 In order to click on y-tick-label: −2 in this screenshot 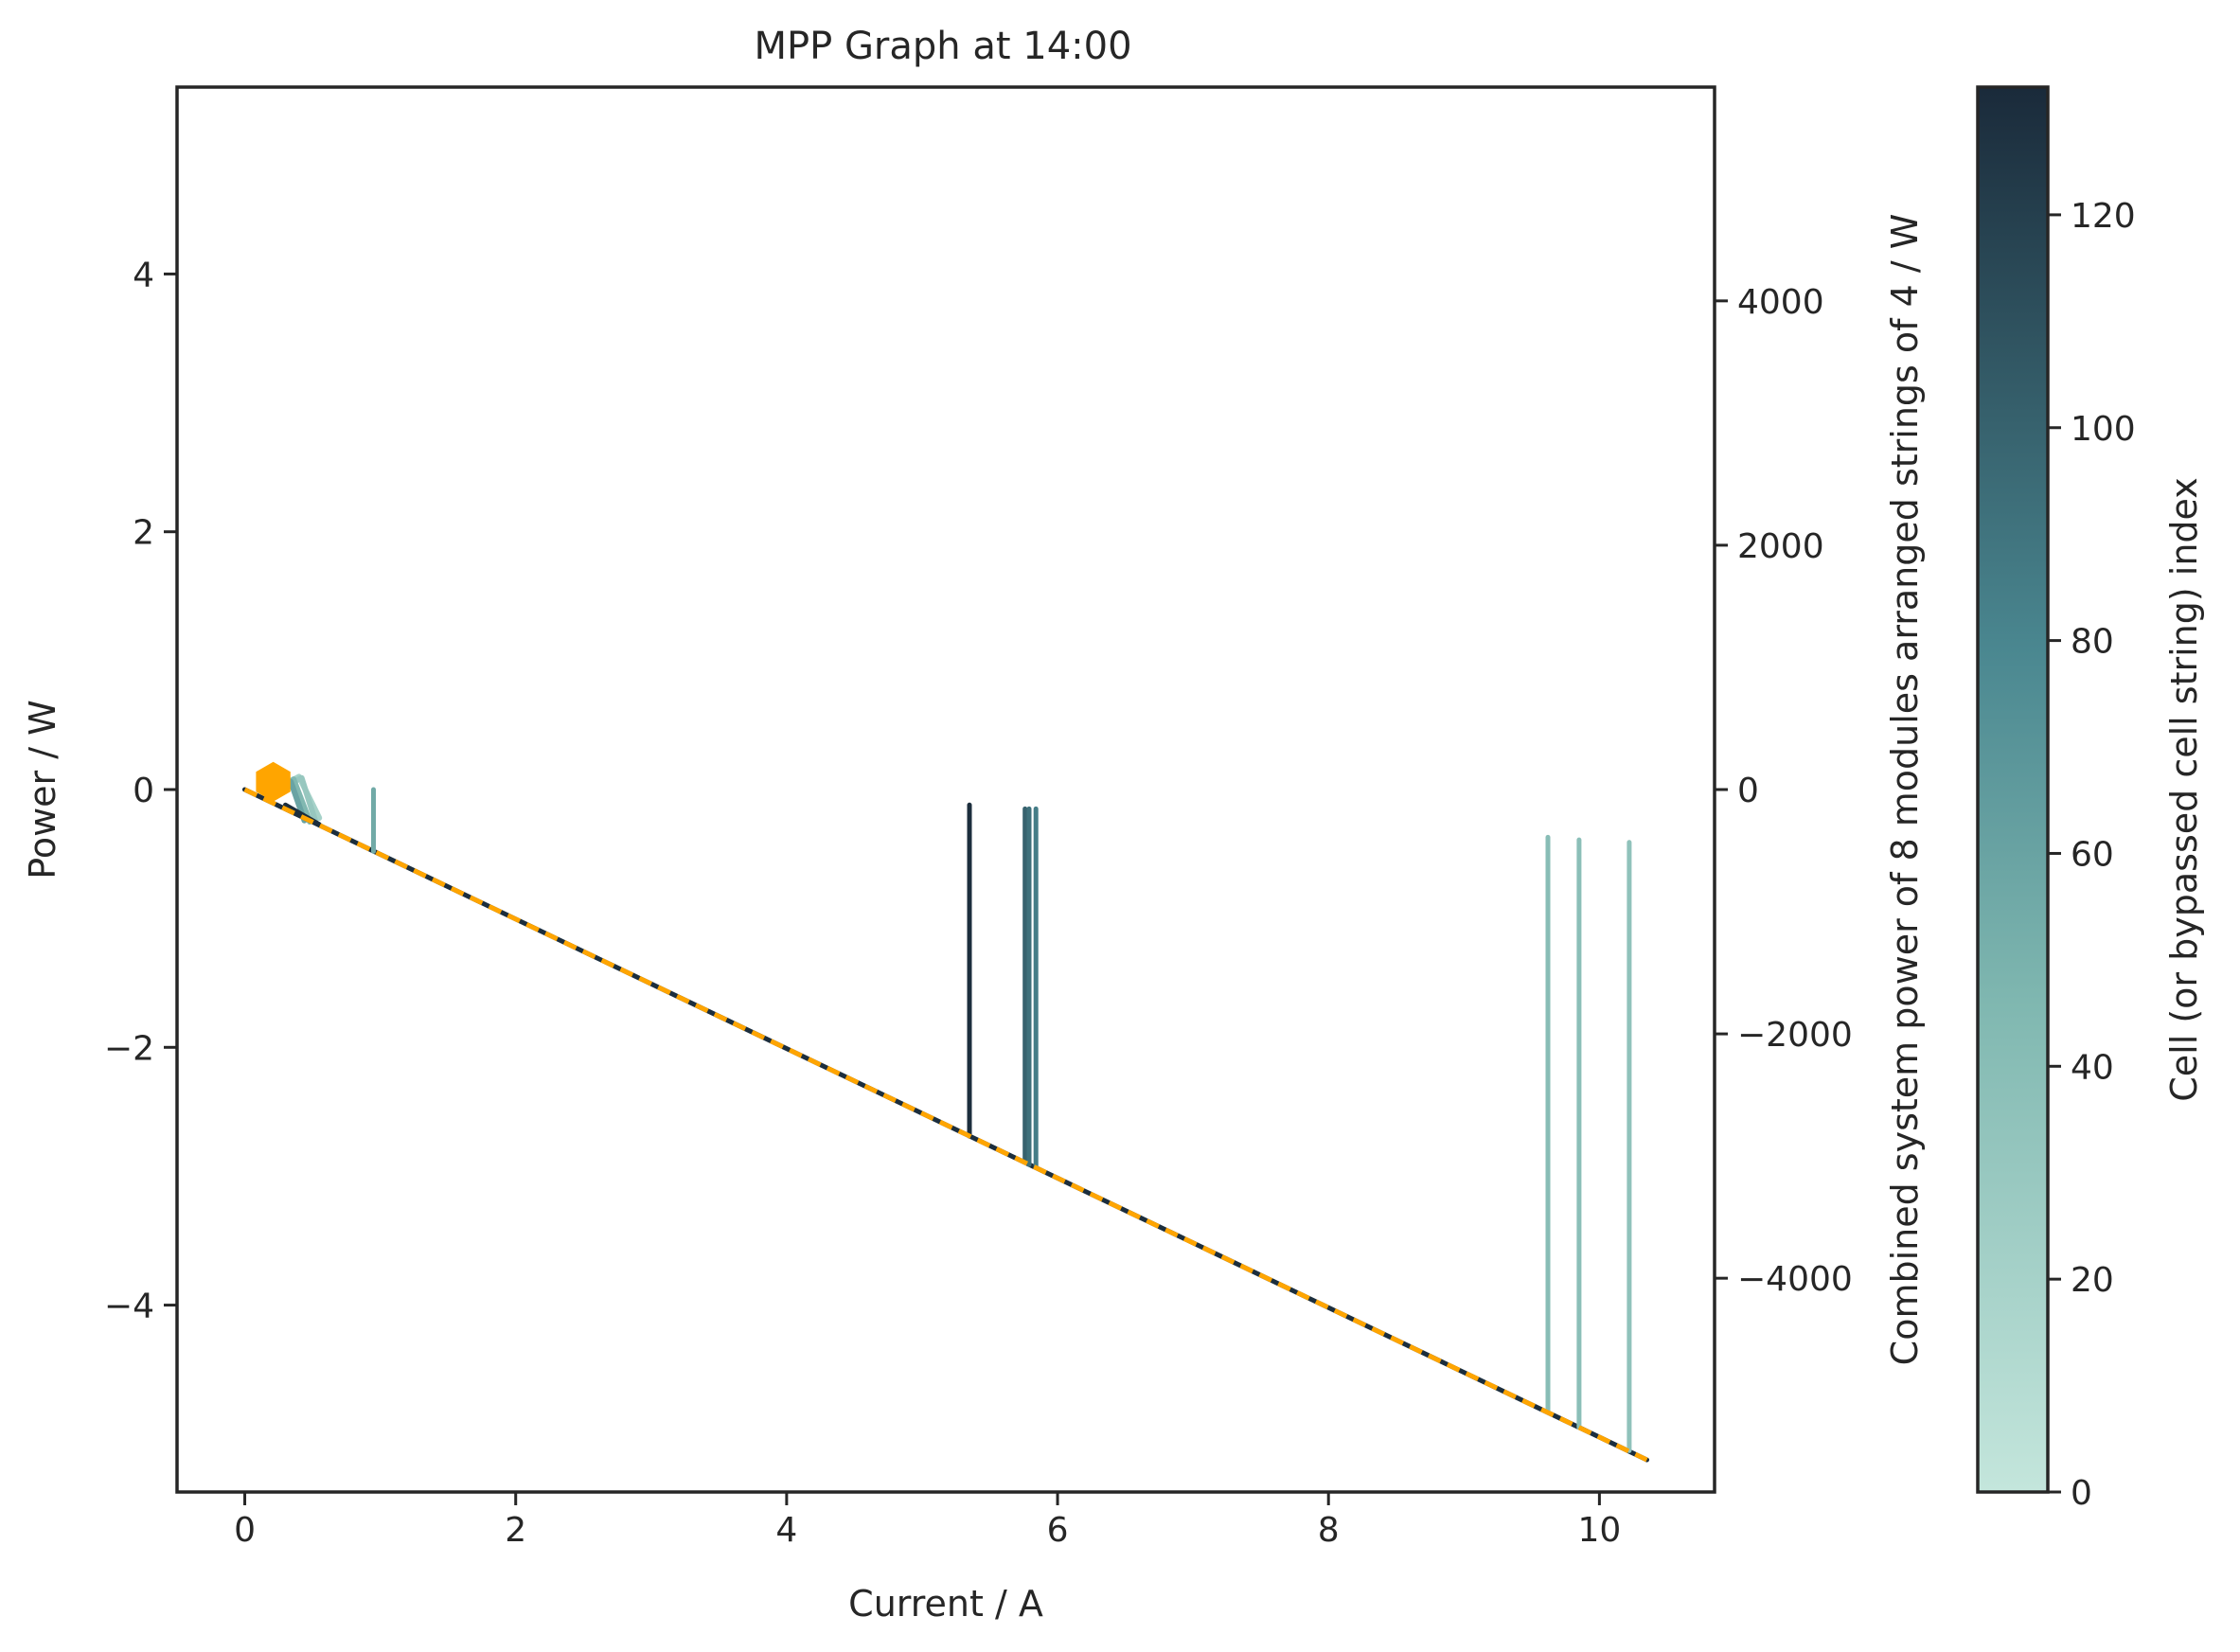, I will do `click(129, 1048)`.